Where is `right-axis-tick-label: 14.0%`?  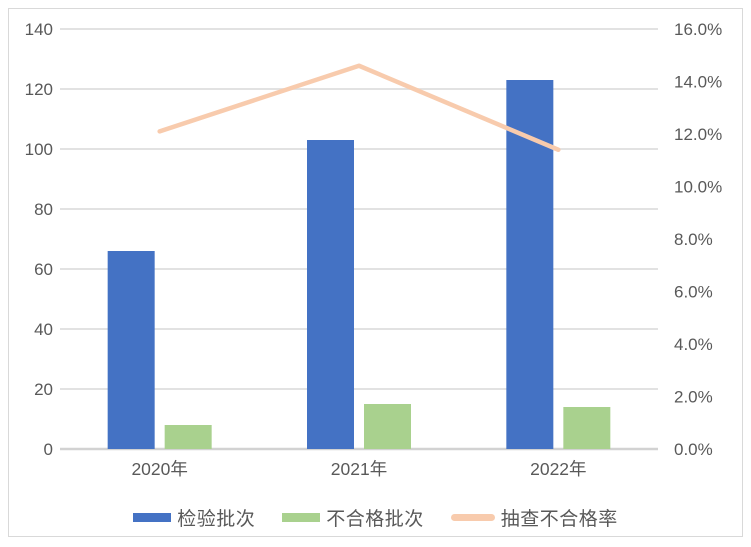
right-axis-tick-label: 14.0% is located at coordinates (698, 82).